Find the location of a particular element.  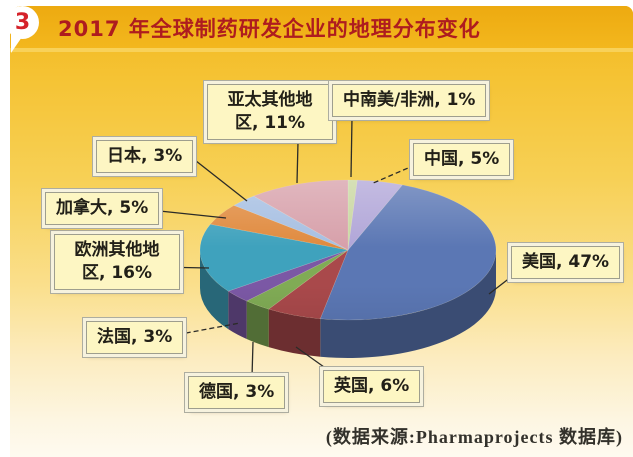

pie-label-usa: 美国, 47% is located at coordinates (566, 262).